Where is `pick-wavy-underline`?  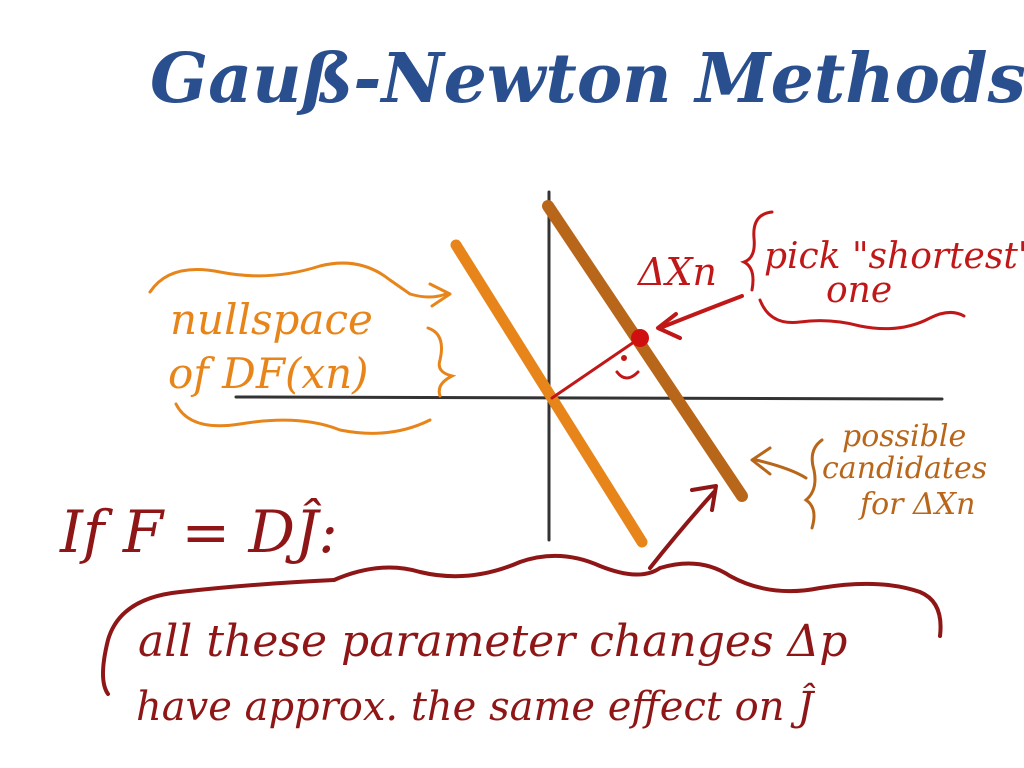
pick-wavy-underline is located at coordinates (862, 314).